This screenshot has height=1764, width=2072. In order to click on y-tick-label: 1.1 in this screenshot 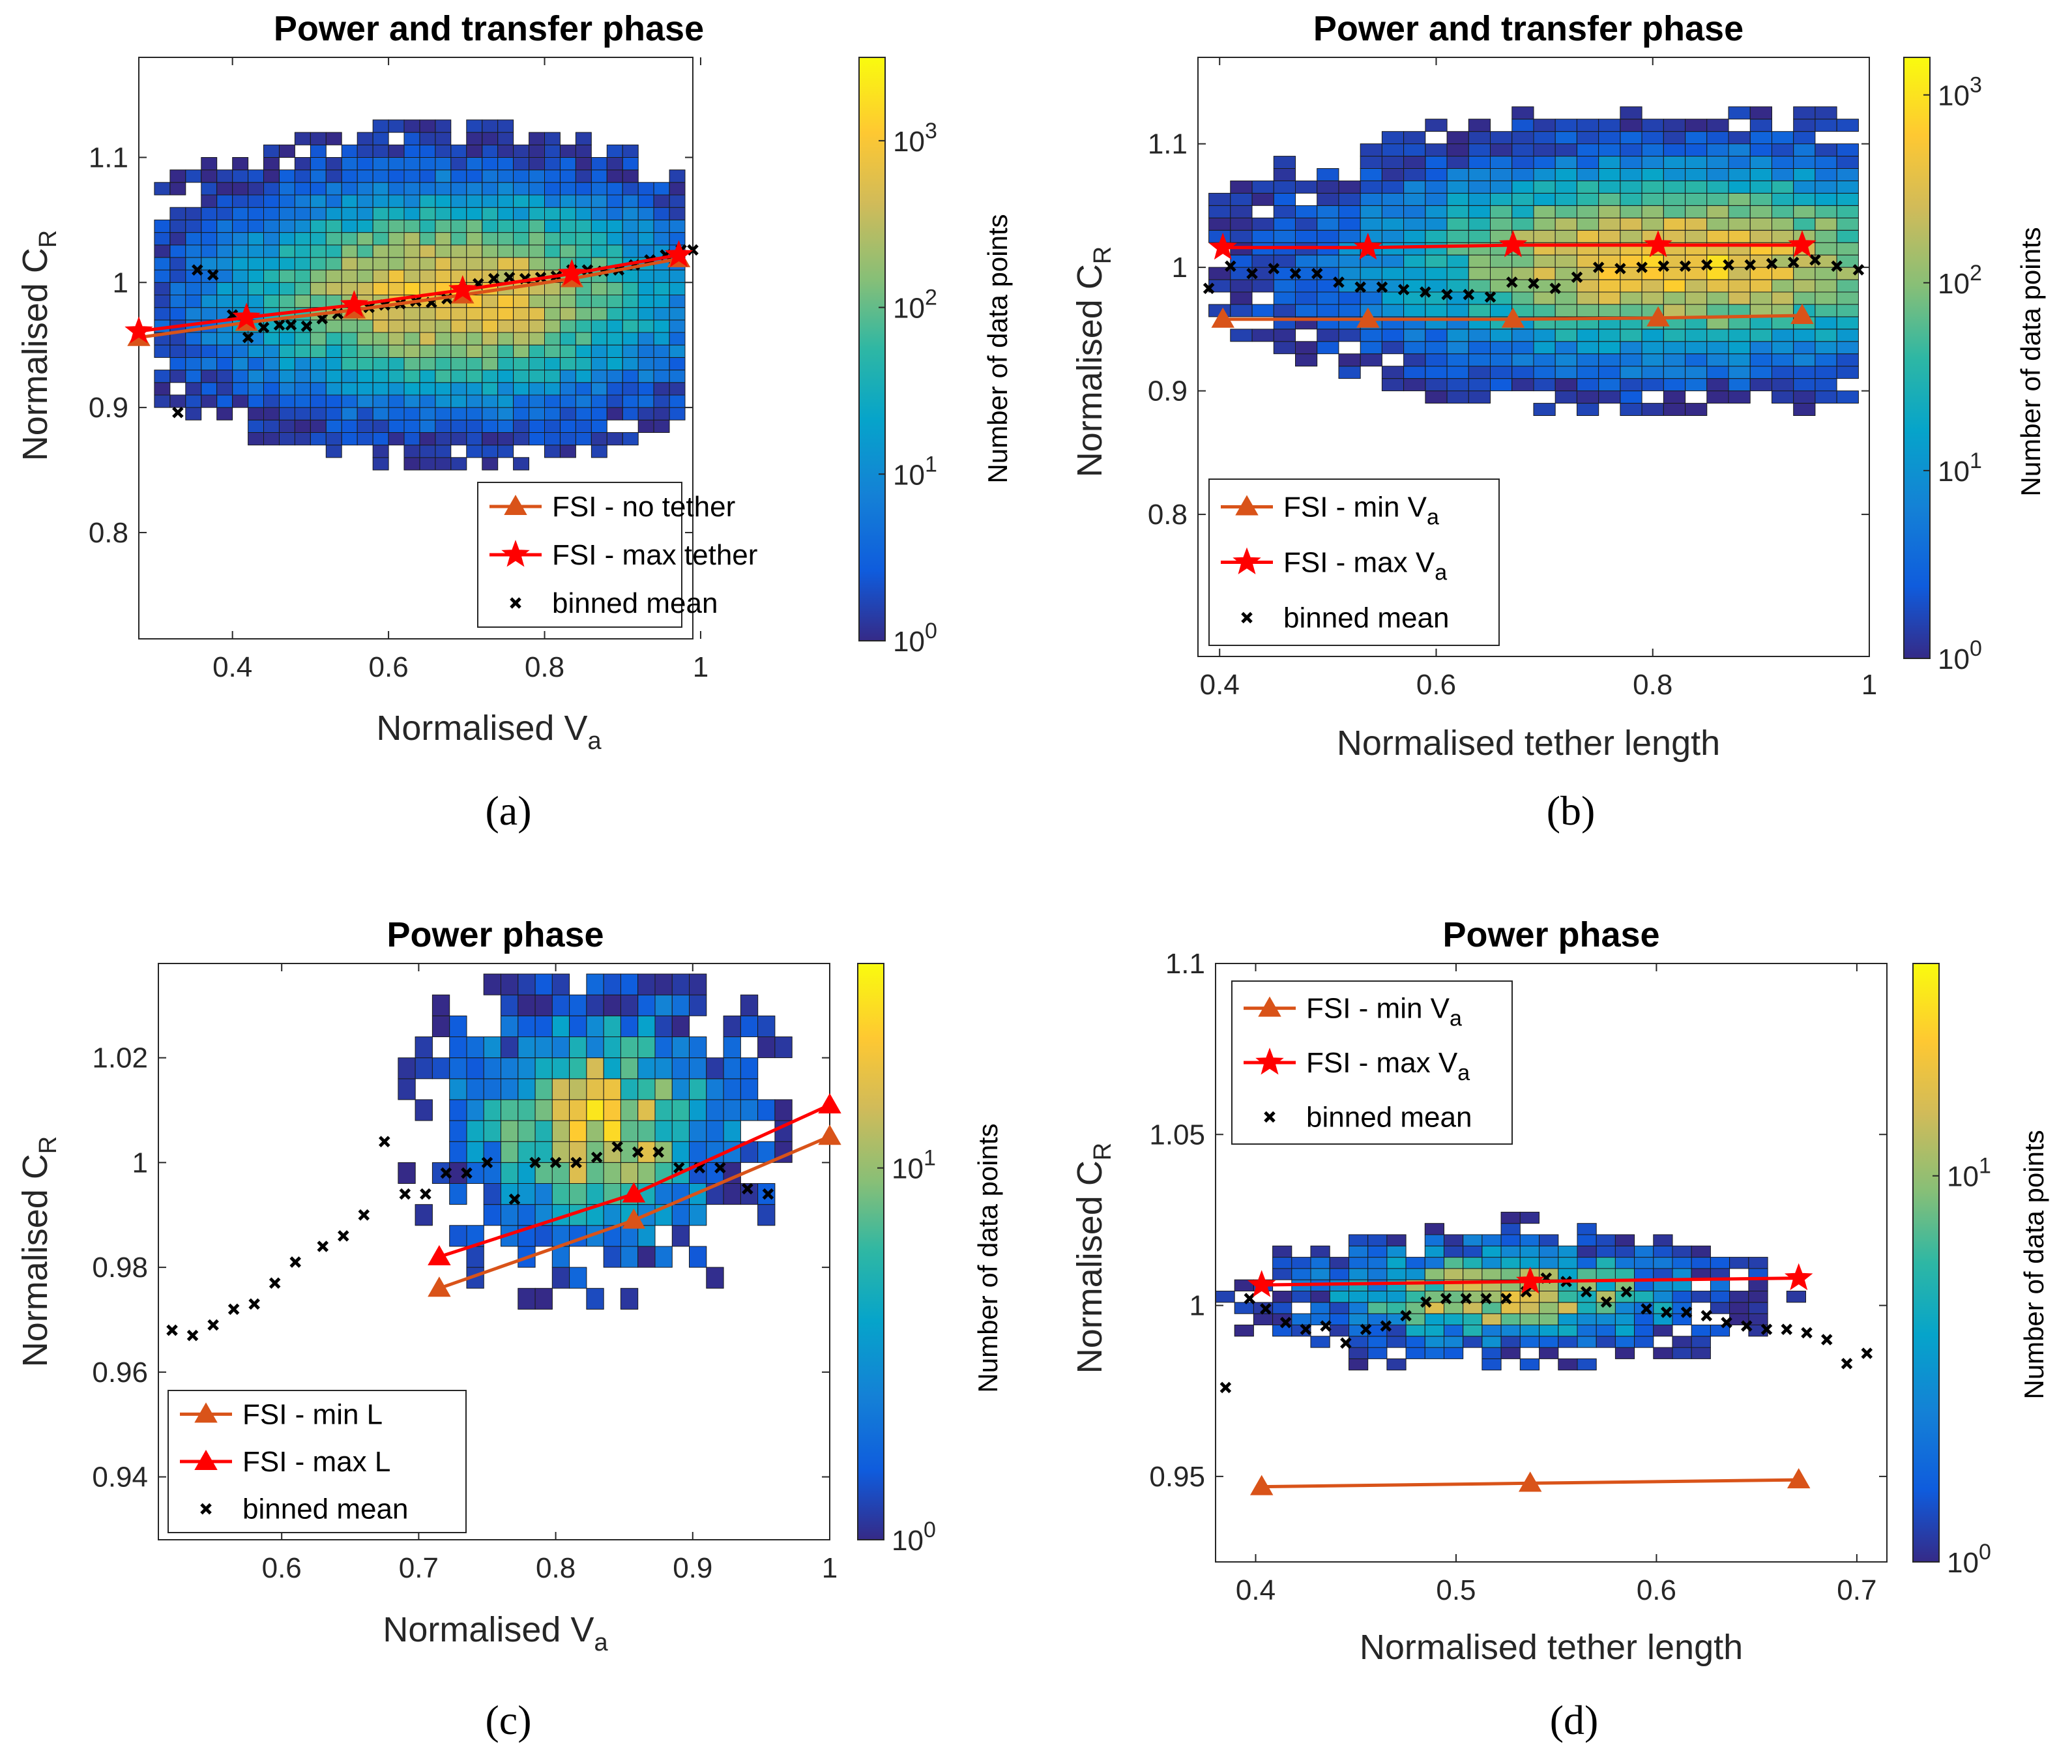, I will do `click(1185, 964)`.